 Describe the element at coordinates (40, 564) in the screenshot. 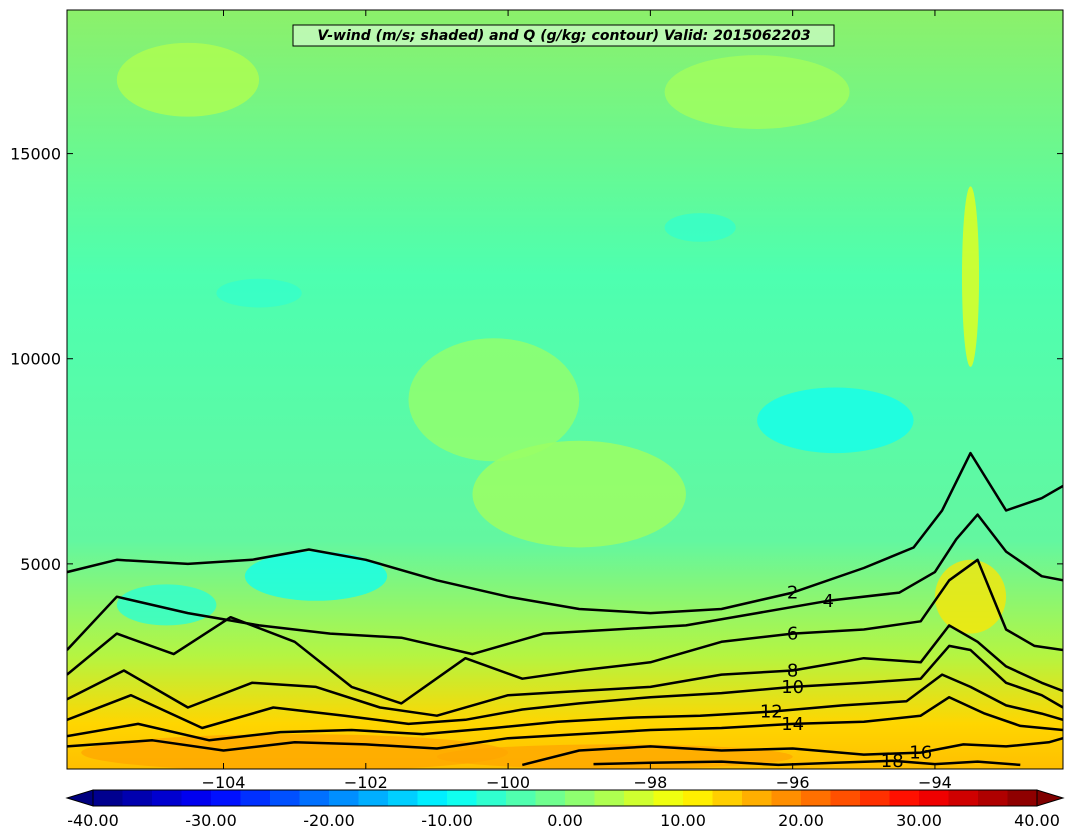

I see `y-tick-label: 5000` at that location.